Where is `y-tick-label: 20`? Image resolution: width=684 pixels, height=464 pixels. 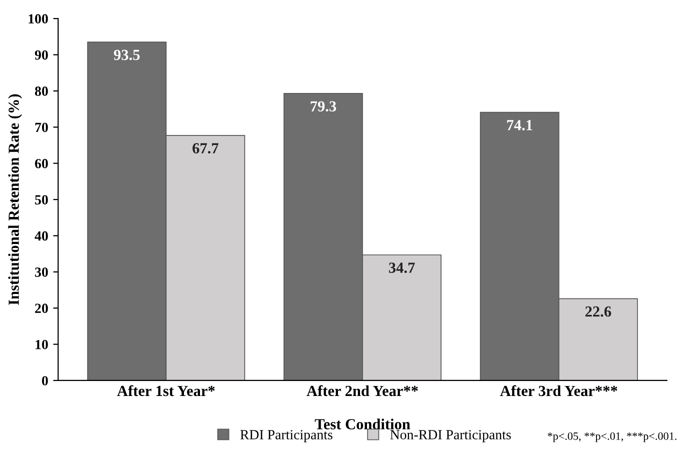 y-tick-label: 20 is located at coordinates (41, 309).